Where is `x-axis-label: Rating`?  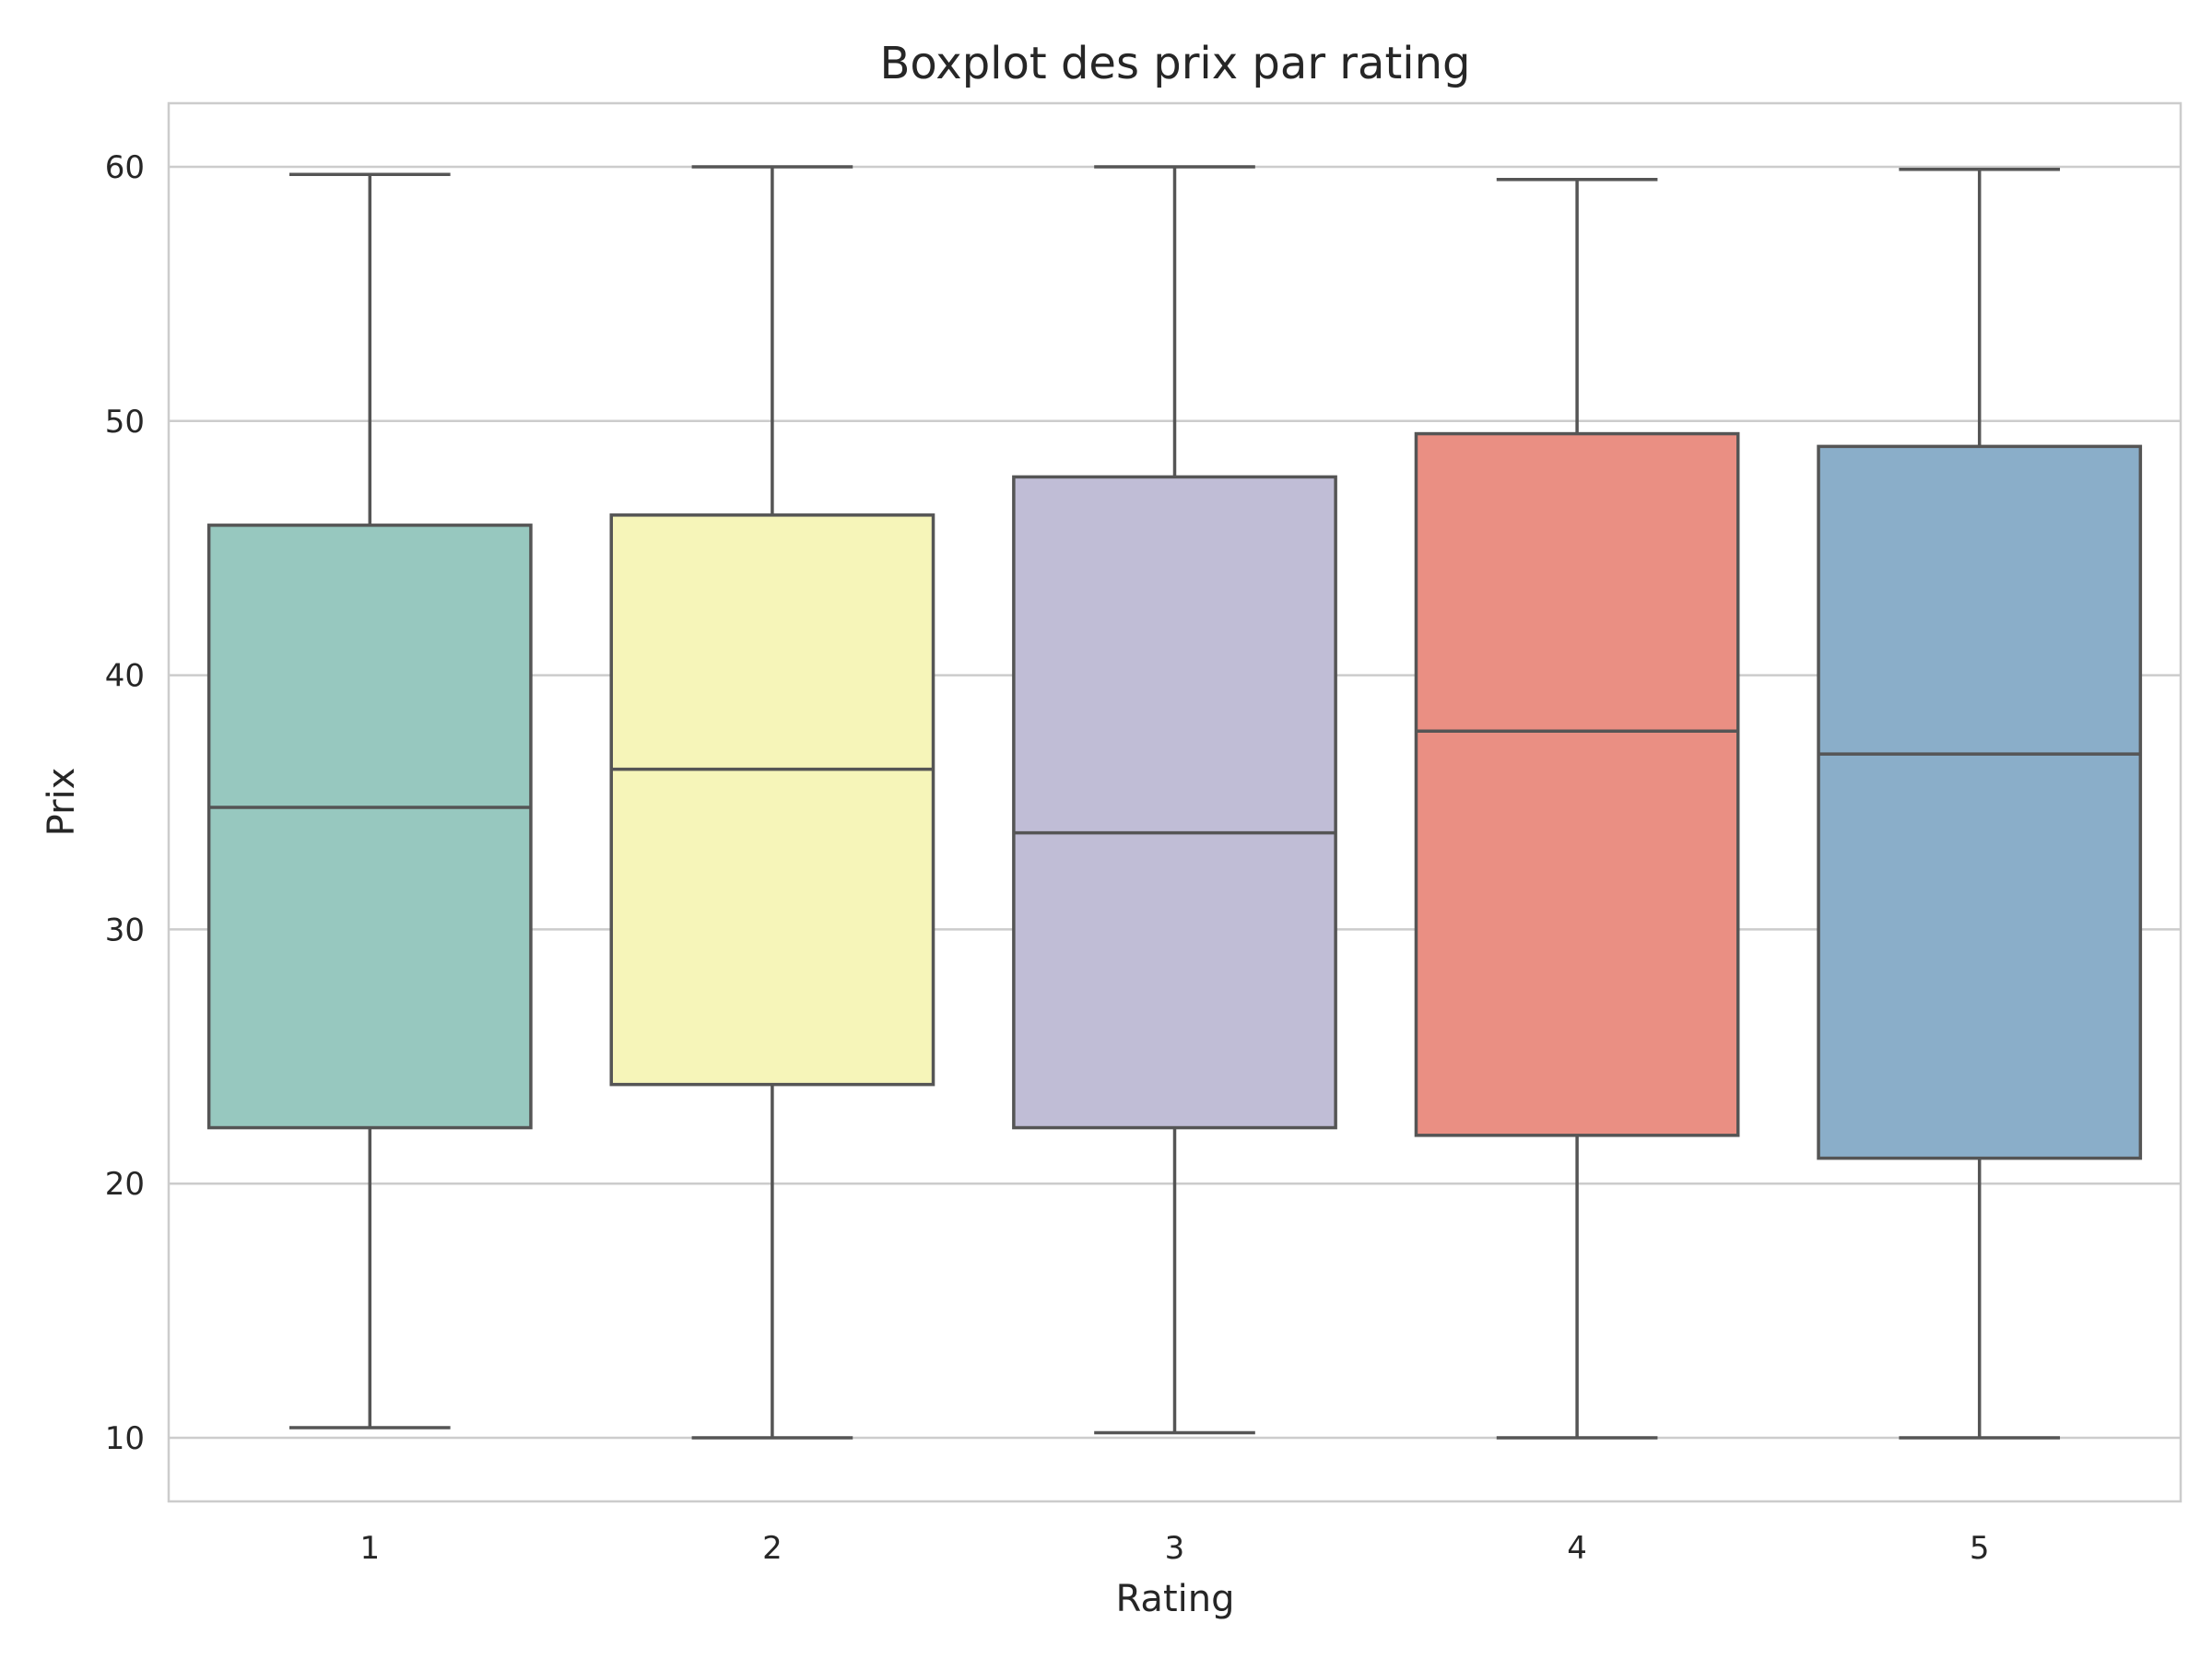
x-axis-label: Rating is located at coordinates (1175, 1599).